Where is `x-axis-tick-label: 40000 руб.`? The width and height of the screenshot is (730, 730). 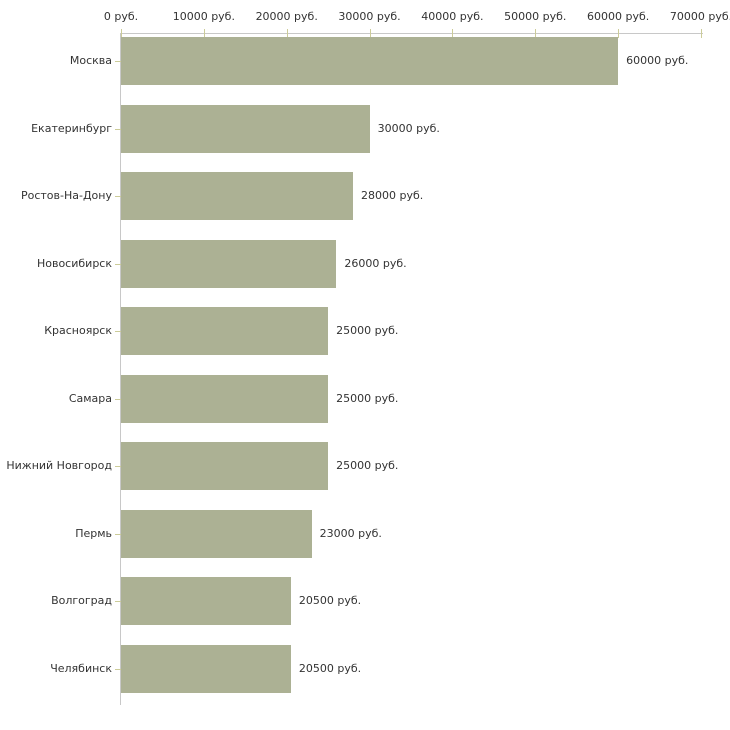
x-axis-tick-label: 40000 руб. is located at coordinates (452, 16).